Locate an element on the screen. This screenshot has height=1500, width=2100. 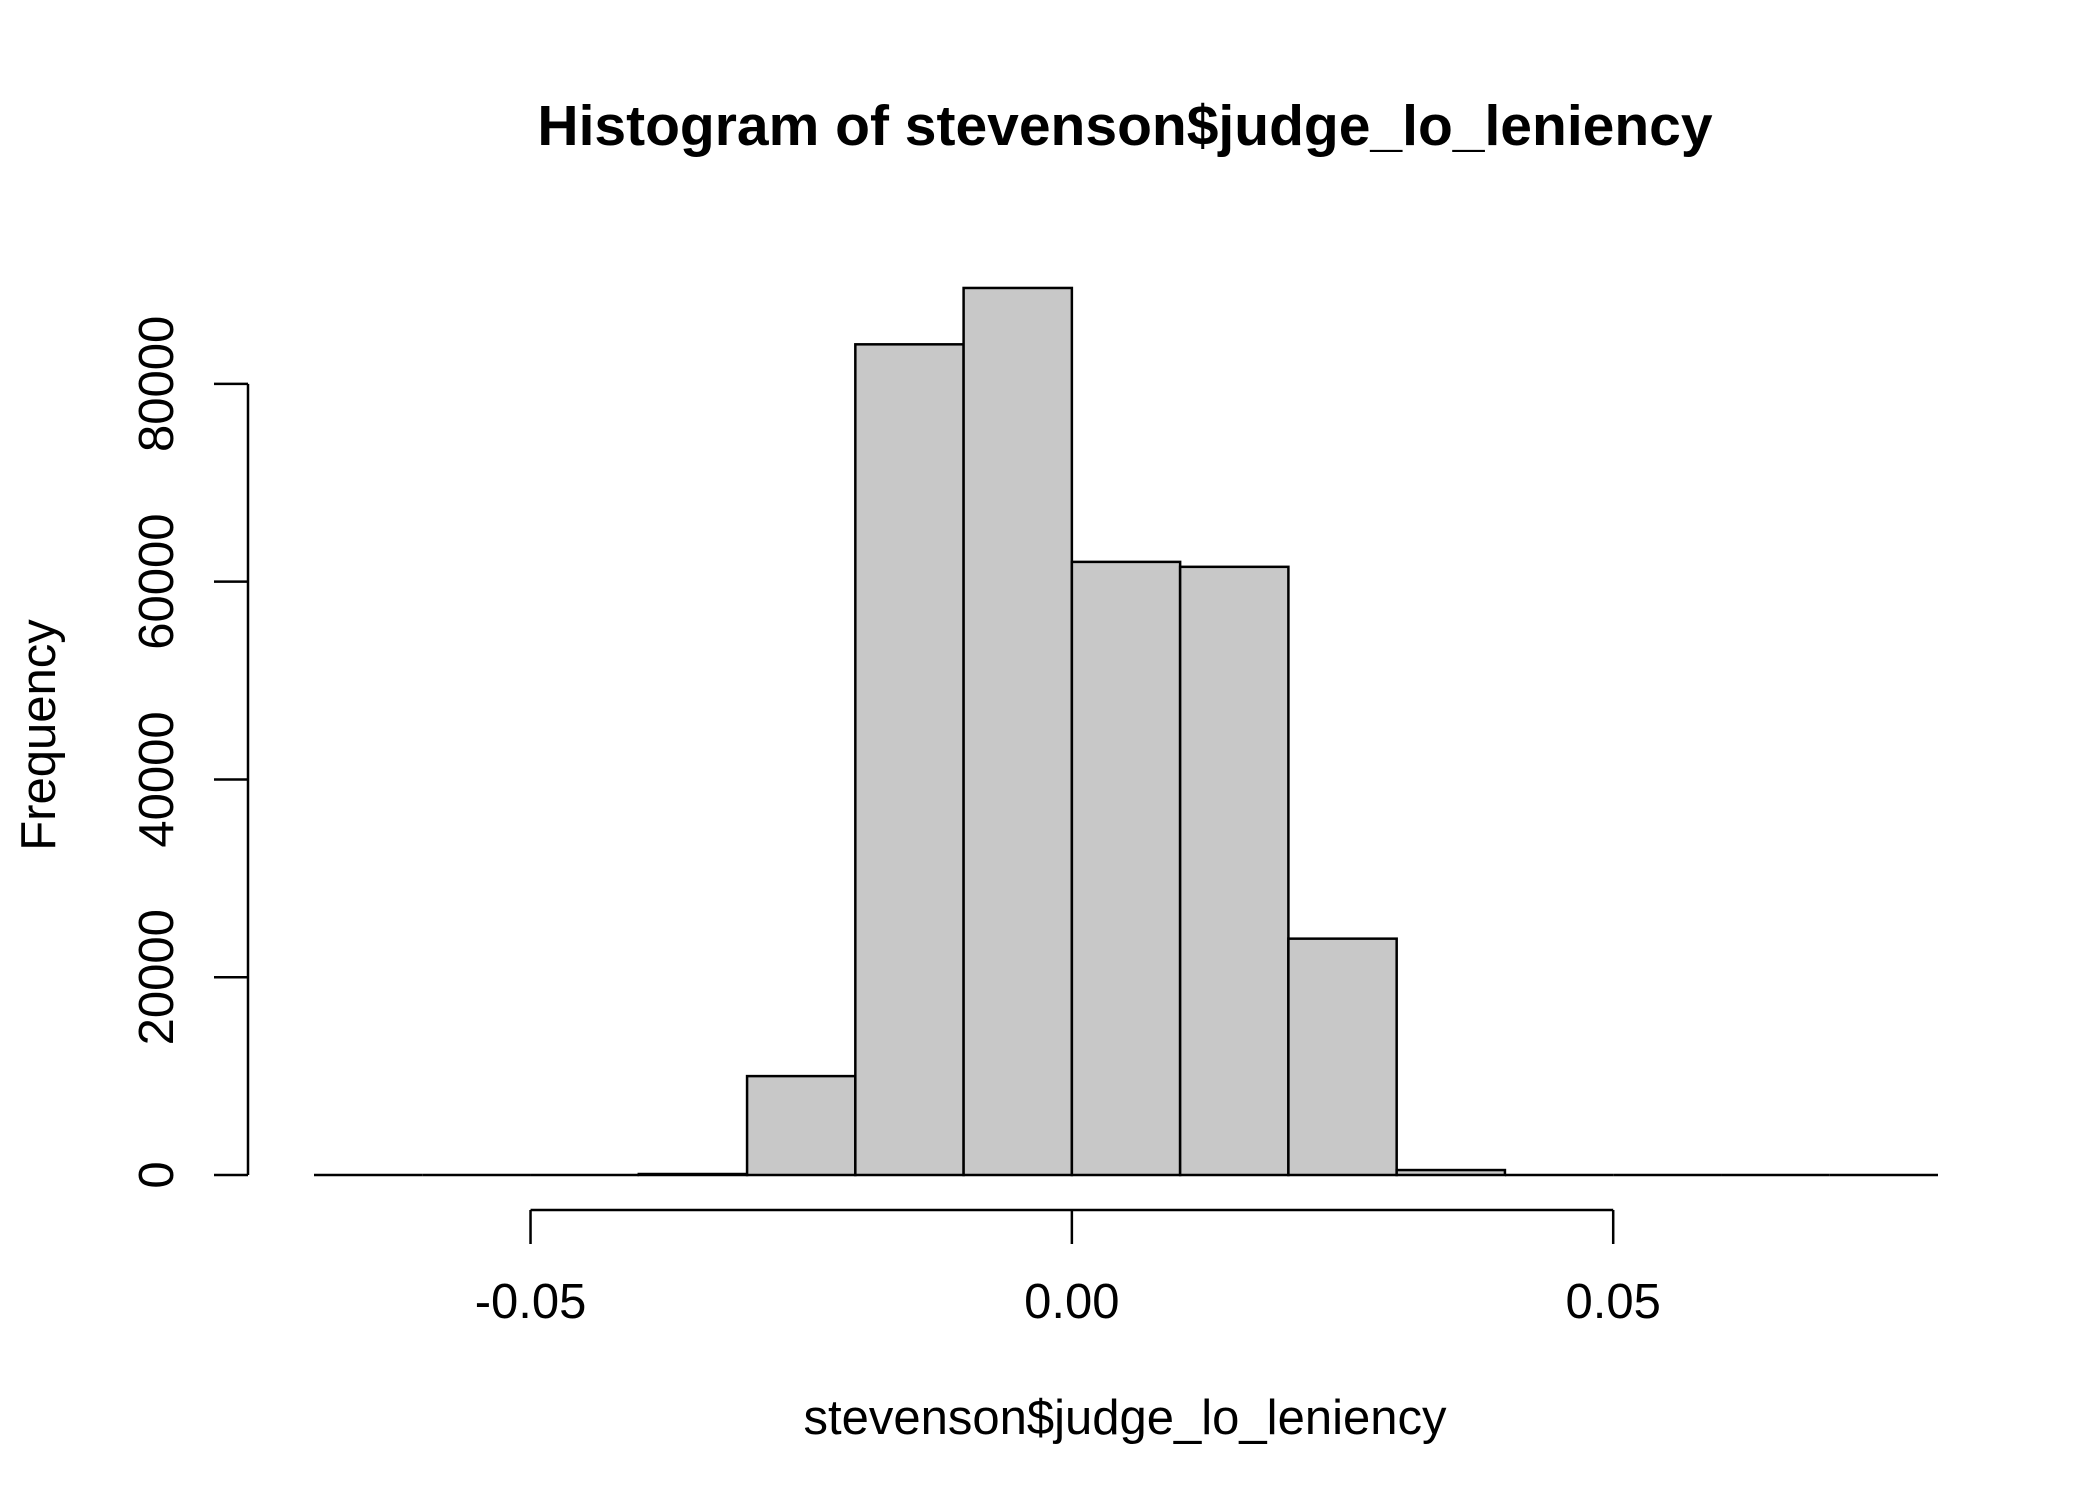
y-tick-label: 80000 is located at coordinates (157, 384).